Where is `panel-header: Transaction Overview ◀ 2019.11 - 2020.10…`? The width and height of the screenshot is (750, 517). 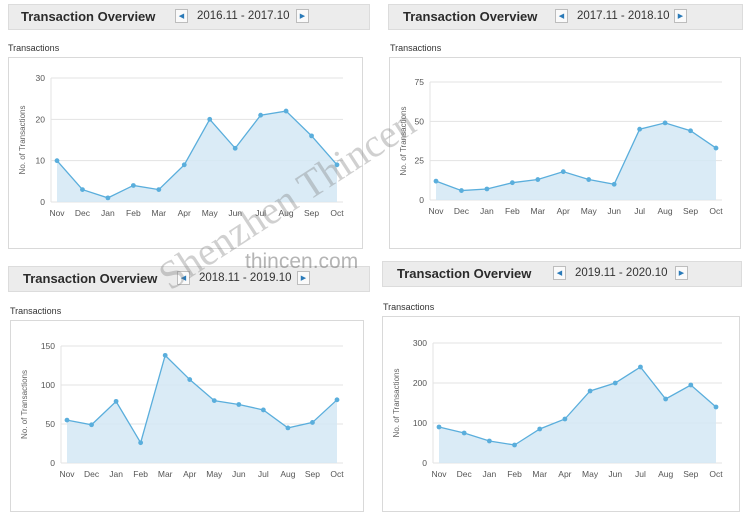
panel-header: Transaction Overview ◀ 2019.11 - 2020.10… is located at coordinates (562, 274).